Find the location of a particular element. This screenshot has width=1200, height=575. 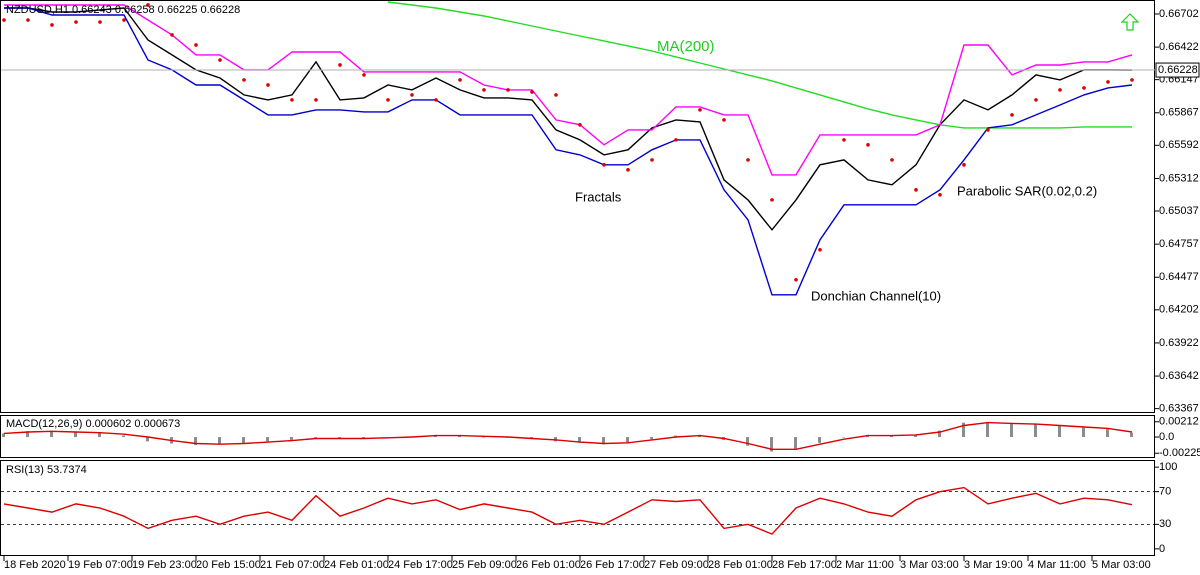

y-tick-label: 0.64757 is located at coordinates (1179, 244).